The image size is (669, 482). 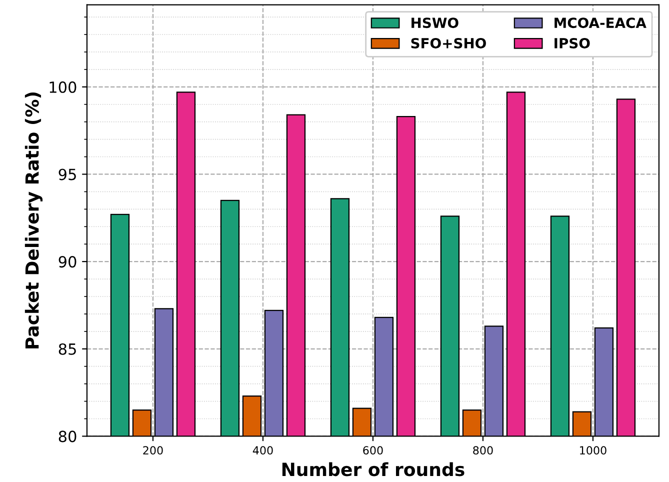 I want to click on legend-label: MCOA-EACA, so click(x=600, y=23).